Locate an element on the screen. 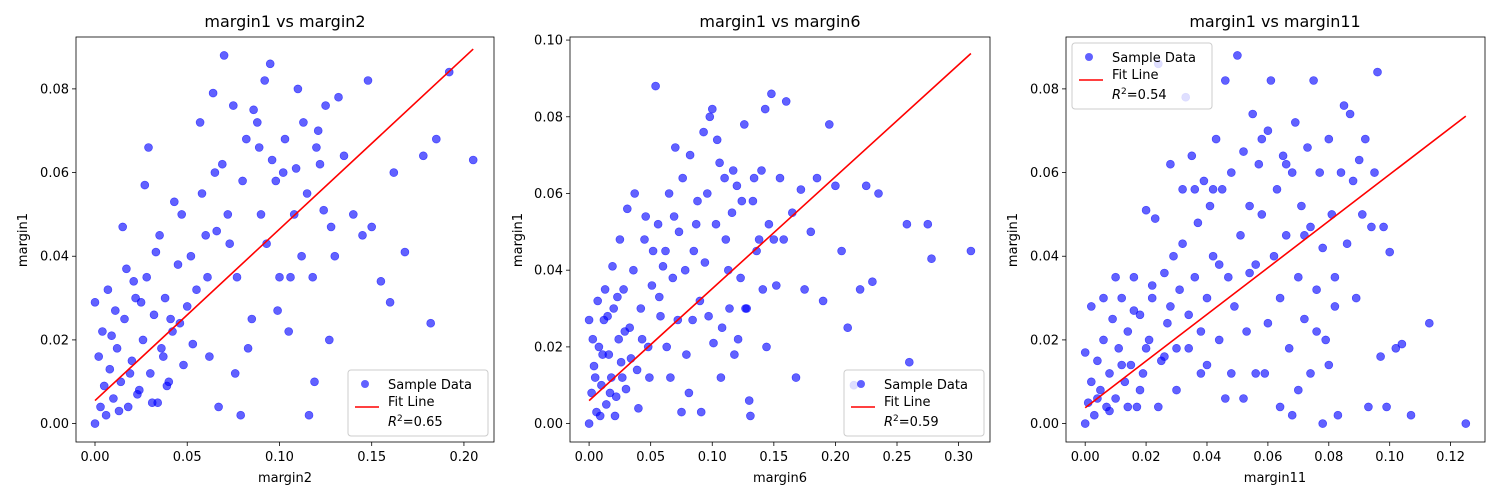 The height and width of the screenshot is (500, 1500). legend-label: Fit Line is located at coordinates (411, 402).